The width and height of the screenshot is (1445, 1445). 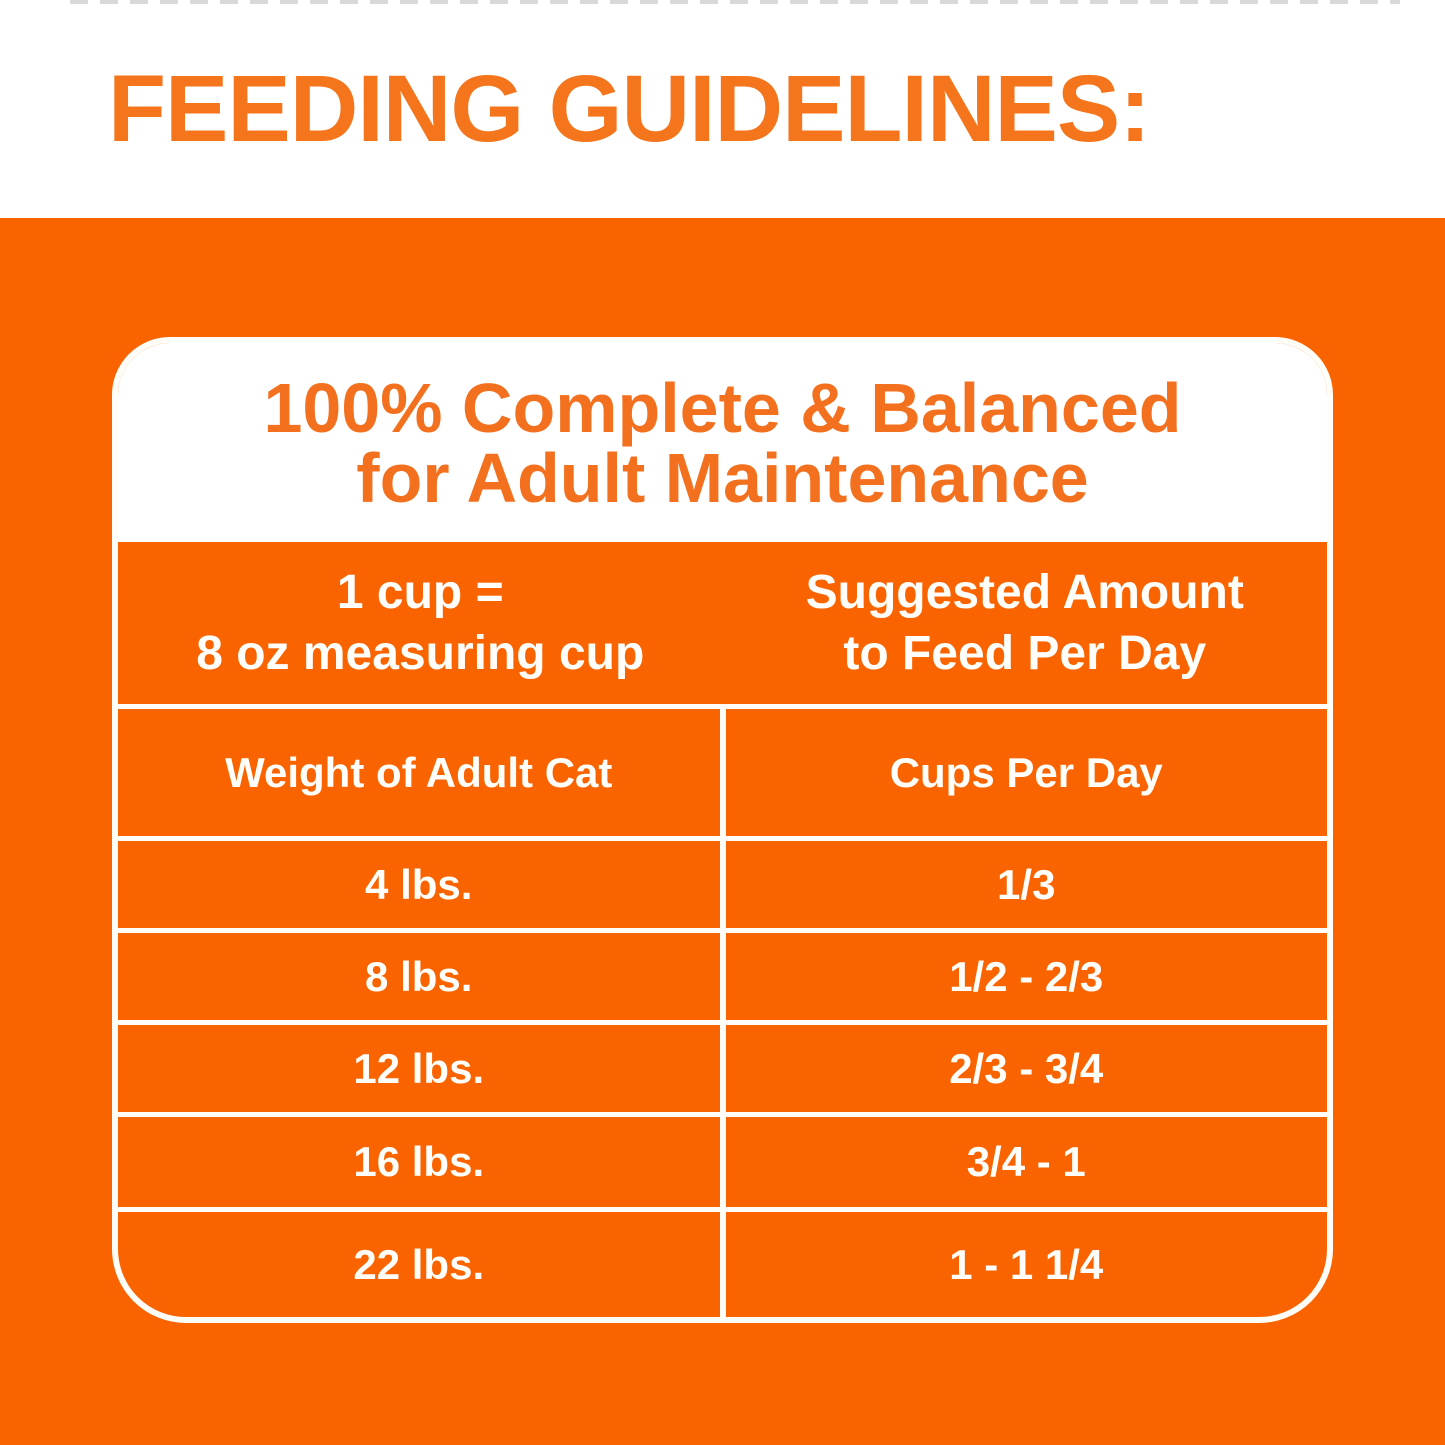 What do you see at coordinates (1026, 884) in the screenshot?
I see `cups-cell: 1/3` at bounding box center [1026, 884].